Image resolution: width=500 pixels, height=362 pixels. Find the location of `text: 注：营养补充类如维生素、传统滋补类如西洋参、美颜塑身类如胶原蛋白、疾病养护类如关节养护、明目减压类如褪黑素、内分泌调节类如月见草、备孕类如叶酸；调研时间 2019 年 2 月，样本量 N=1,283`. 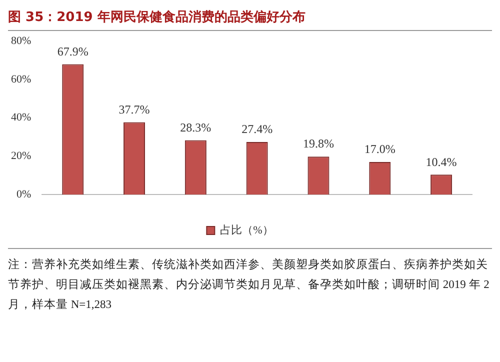

text: 注：营养补充类如维生素、传统滋补类如西洋参、美颜塑身类如胶原蛋白、疾病养护类如关节养护、明目减压类如褪黑素、内分泌调节类如月见草、备孕类如叶酸；调研时间 2019 年 2 月，样本量 N=1,283 is located at coordinates (249, 285).